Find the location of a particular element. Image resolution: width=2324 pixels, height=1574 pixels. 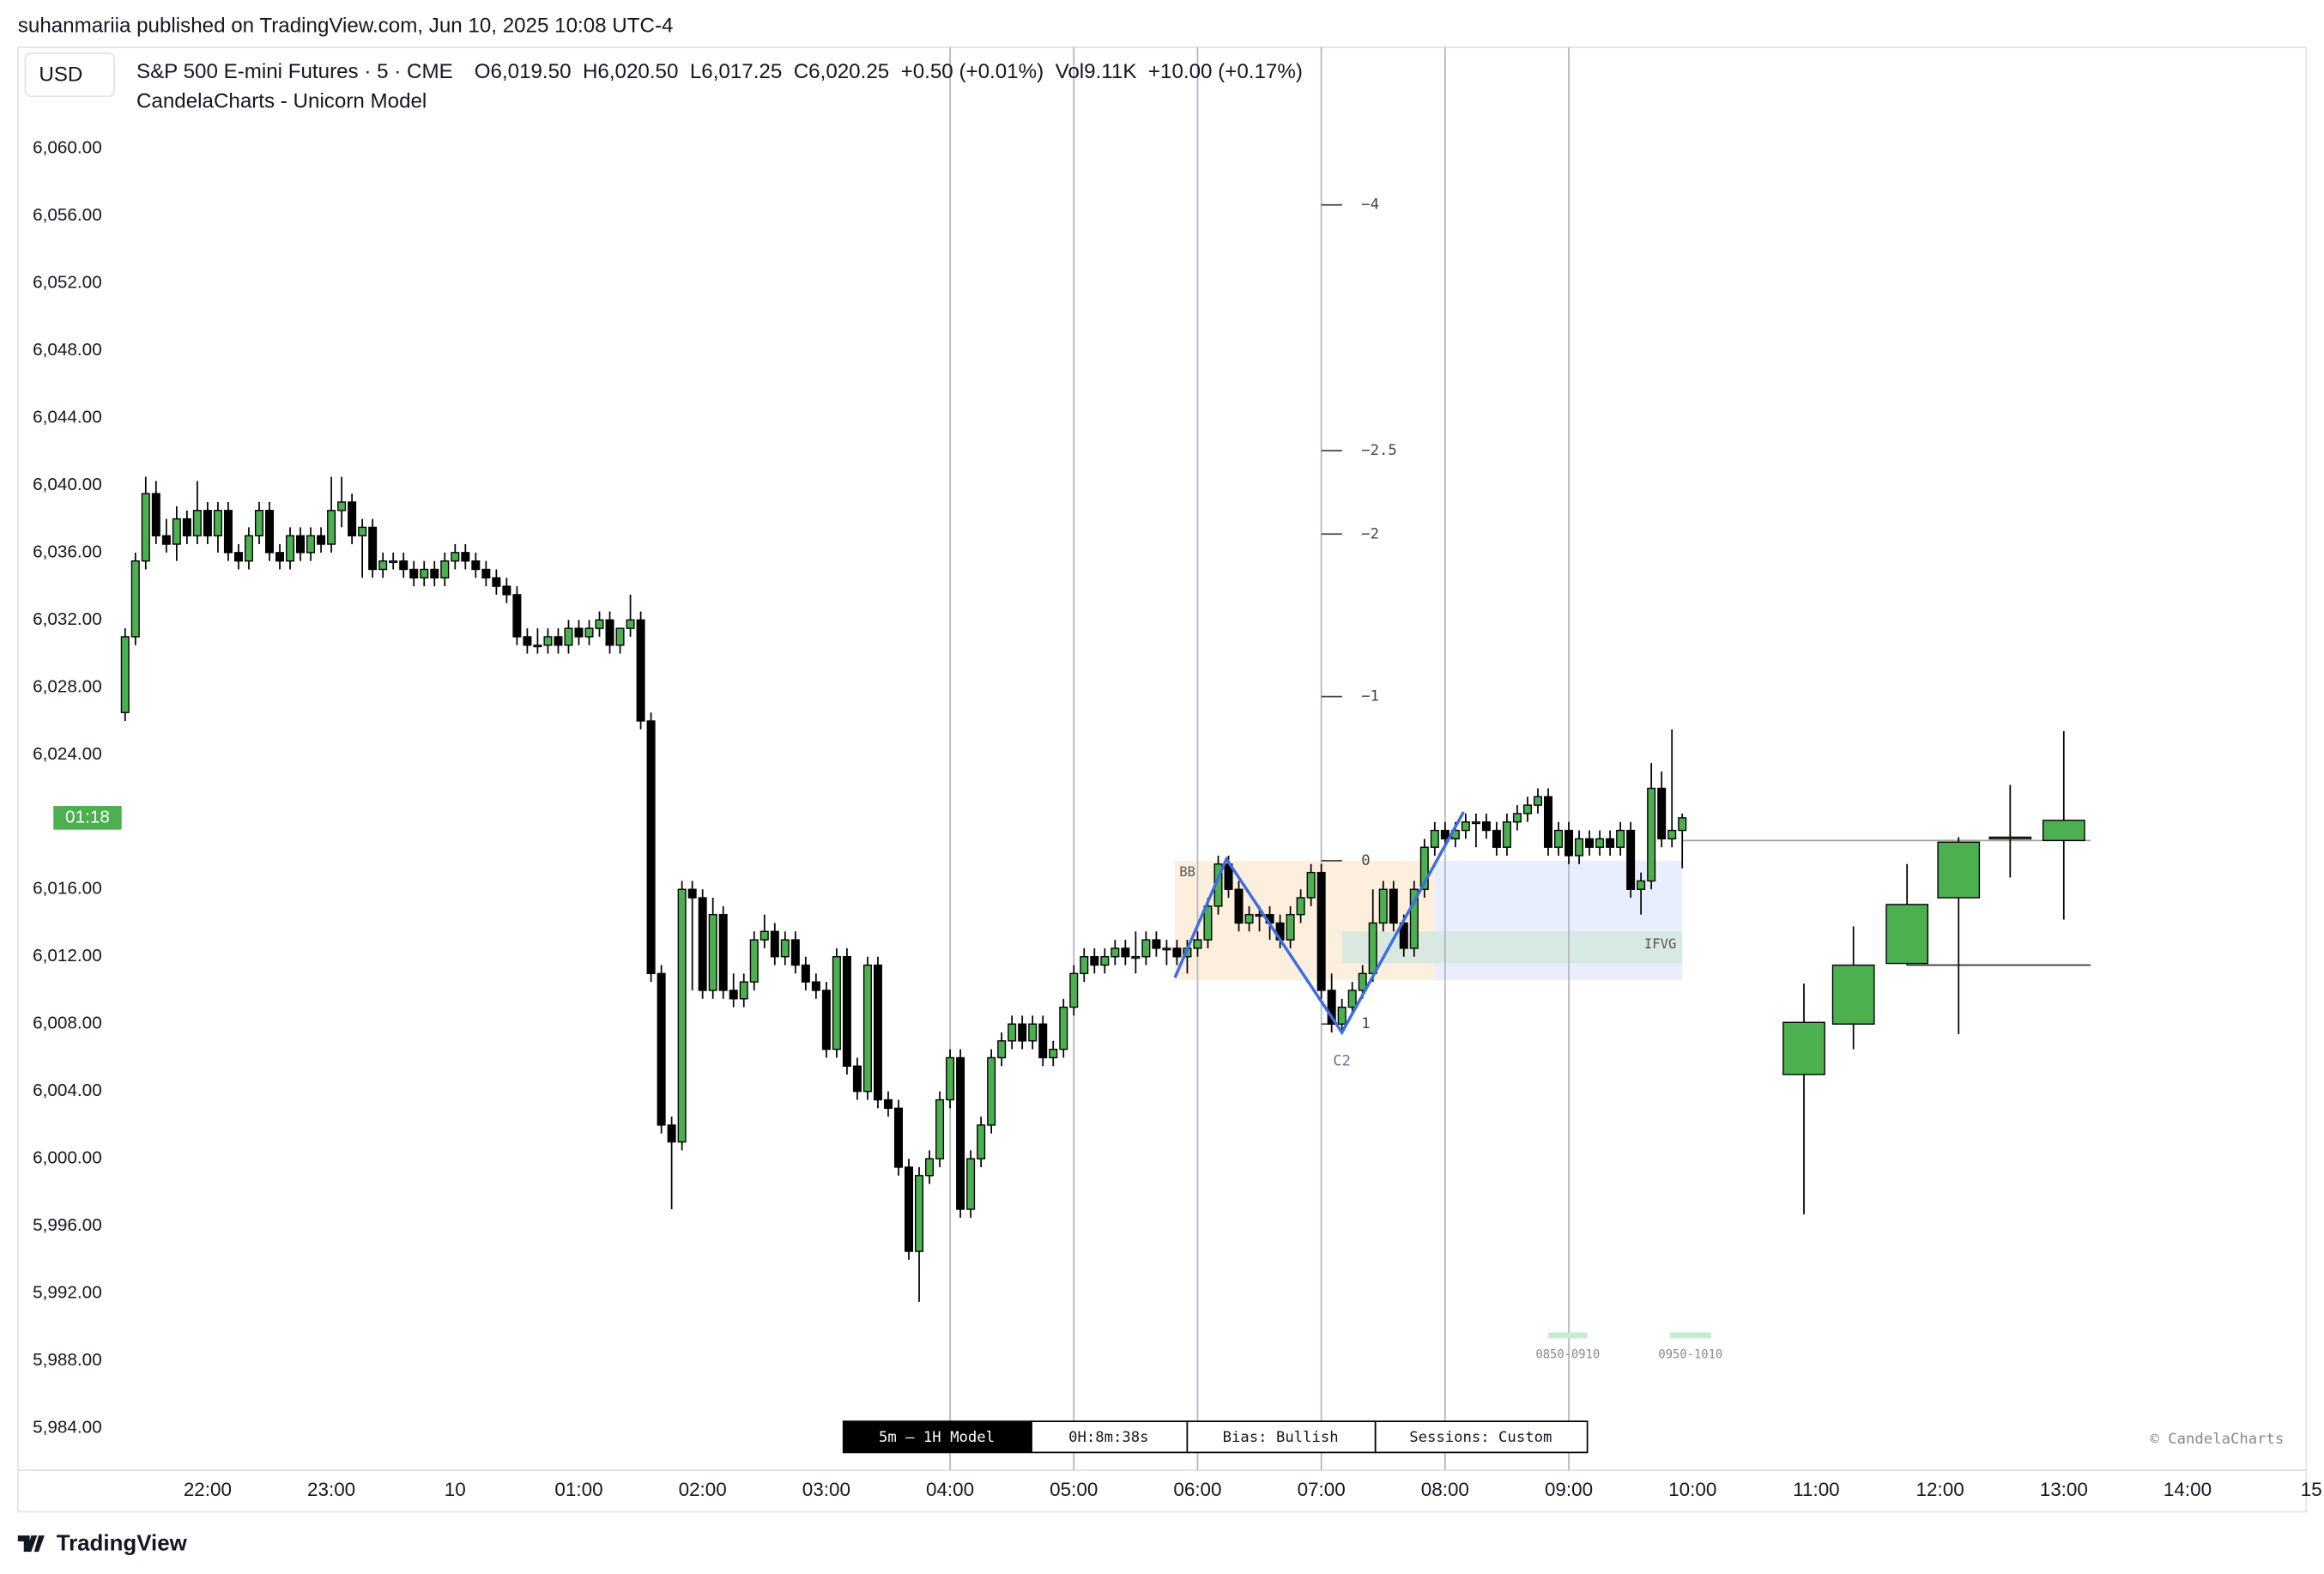

y-tick-label: 6,016.00 is located at coordinates (67, 889).